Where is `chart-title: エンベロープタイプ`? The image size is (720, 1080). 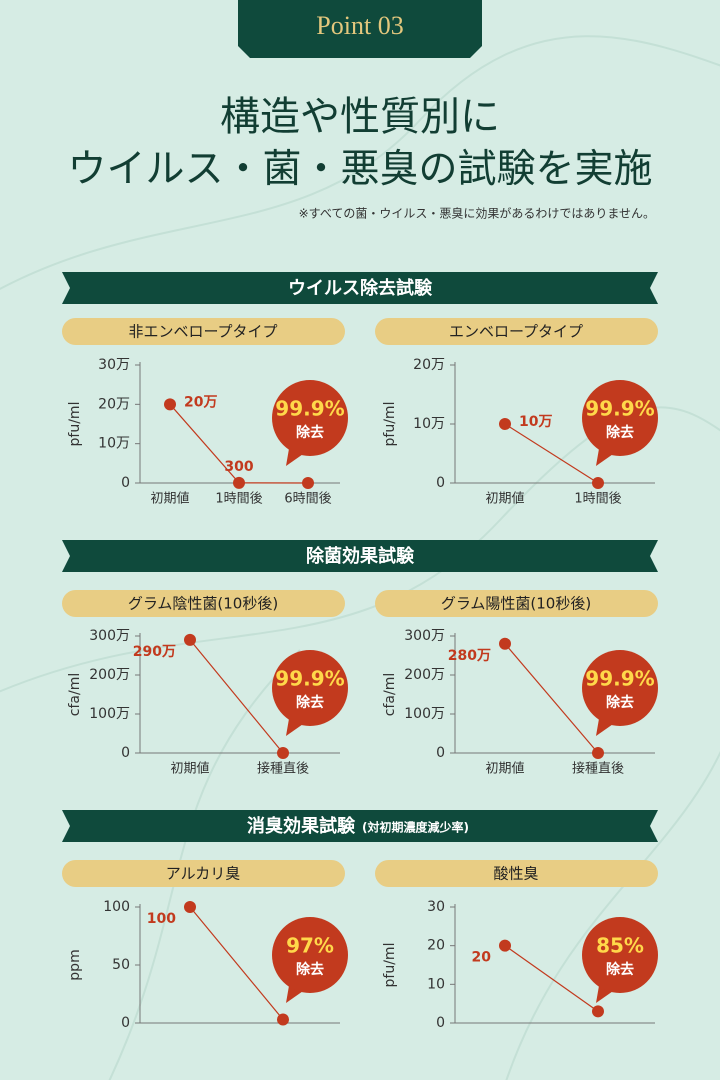
chart-title: エンベロープタイプ is located at coordinates (516, 332).